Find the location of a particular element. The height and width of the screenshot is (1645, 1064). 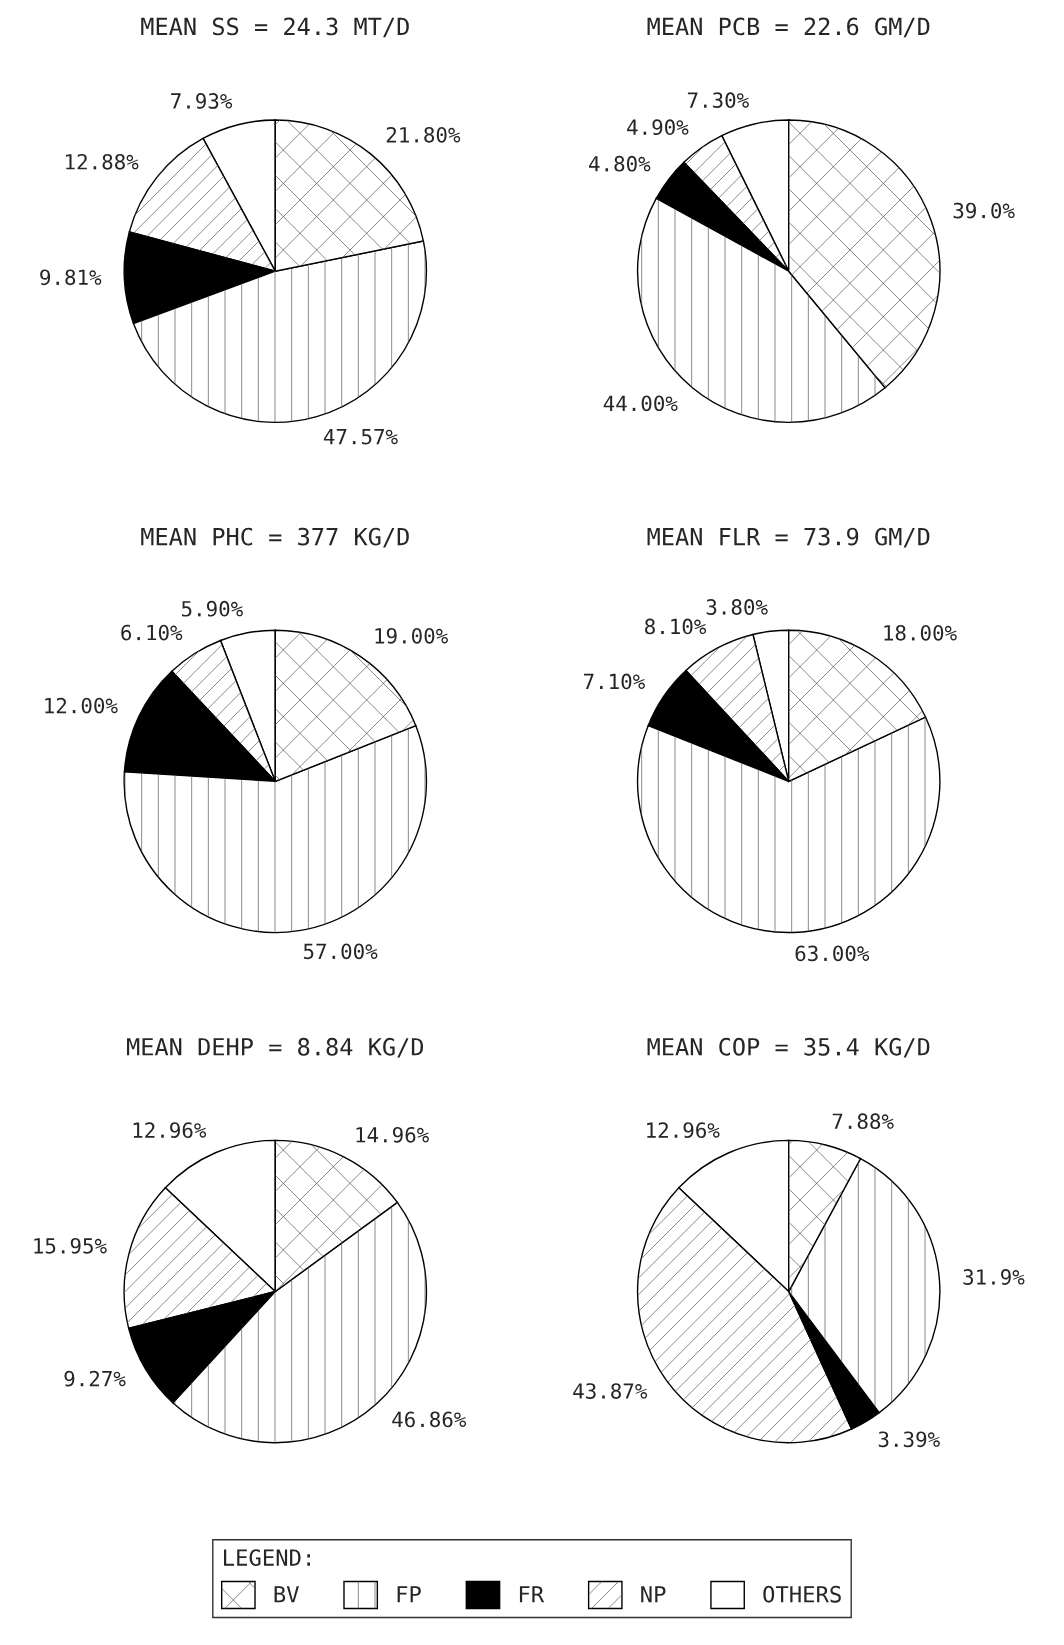

data-label: 46.86% is located at coordinates (429, 1419).